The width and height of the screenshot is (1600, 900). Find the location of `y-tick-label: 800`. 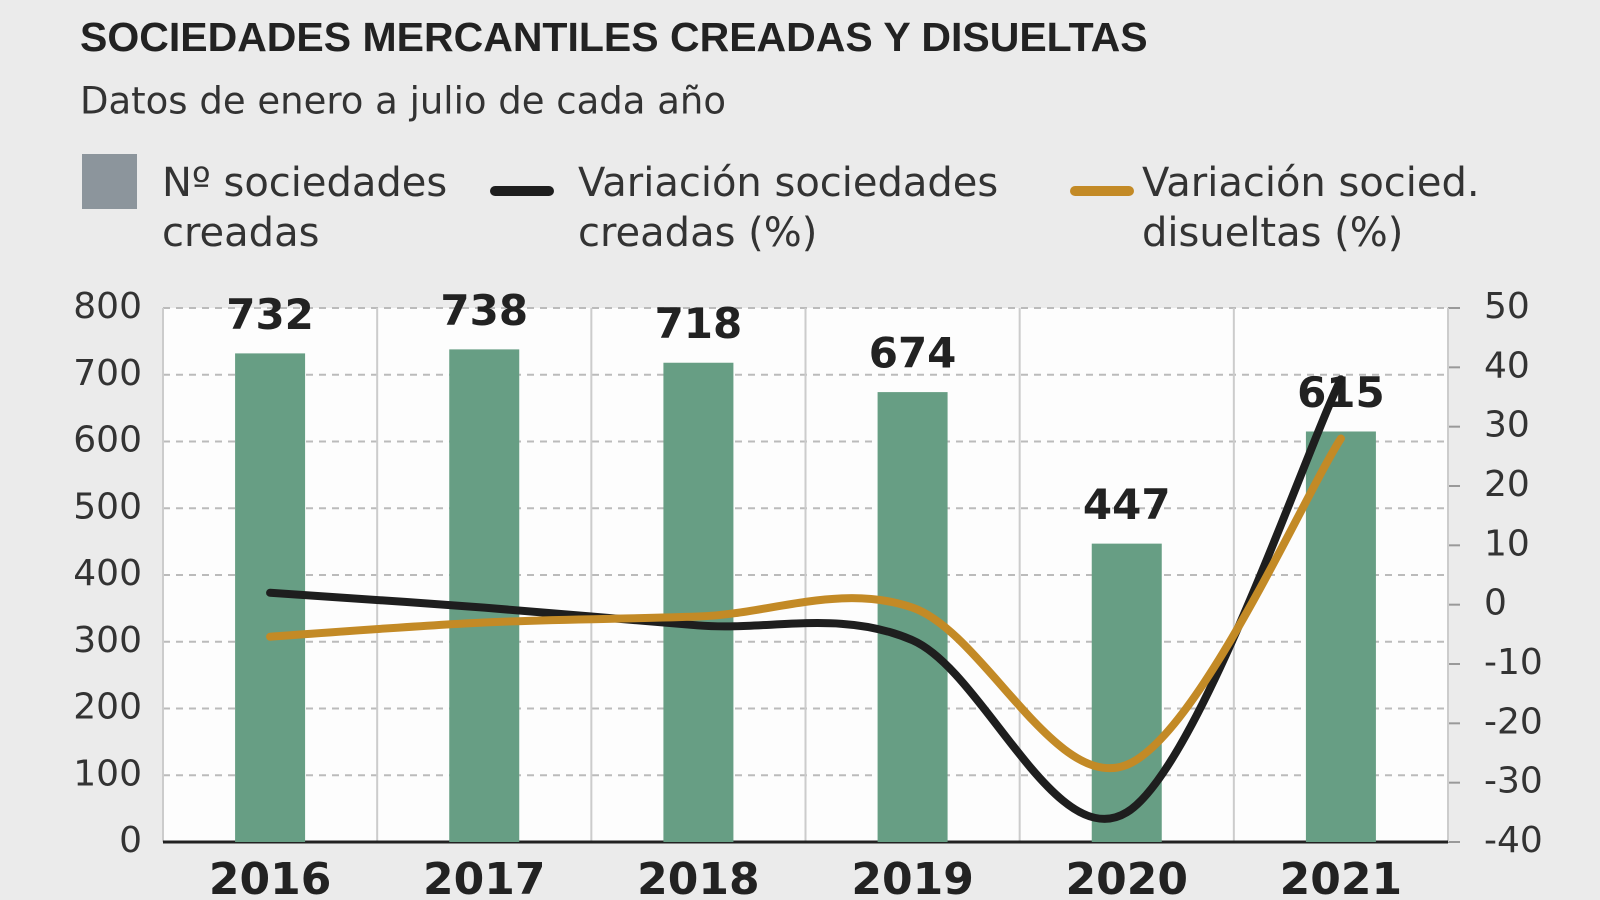

y-tick-label: 800 is located at coordinates (107, 306).